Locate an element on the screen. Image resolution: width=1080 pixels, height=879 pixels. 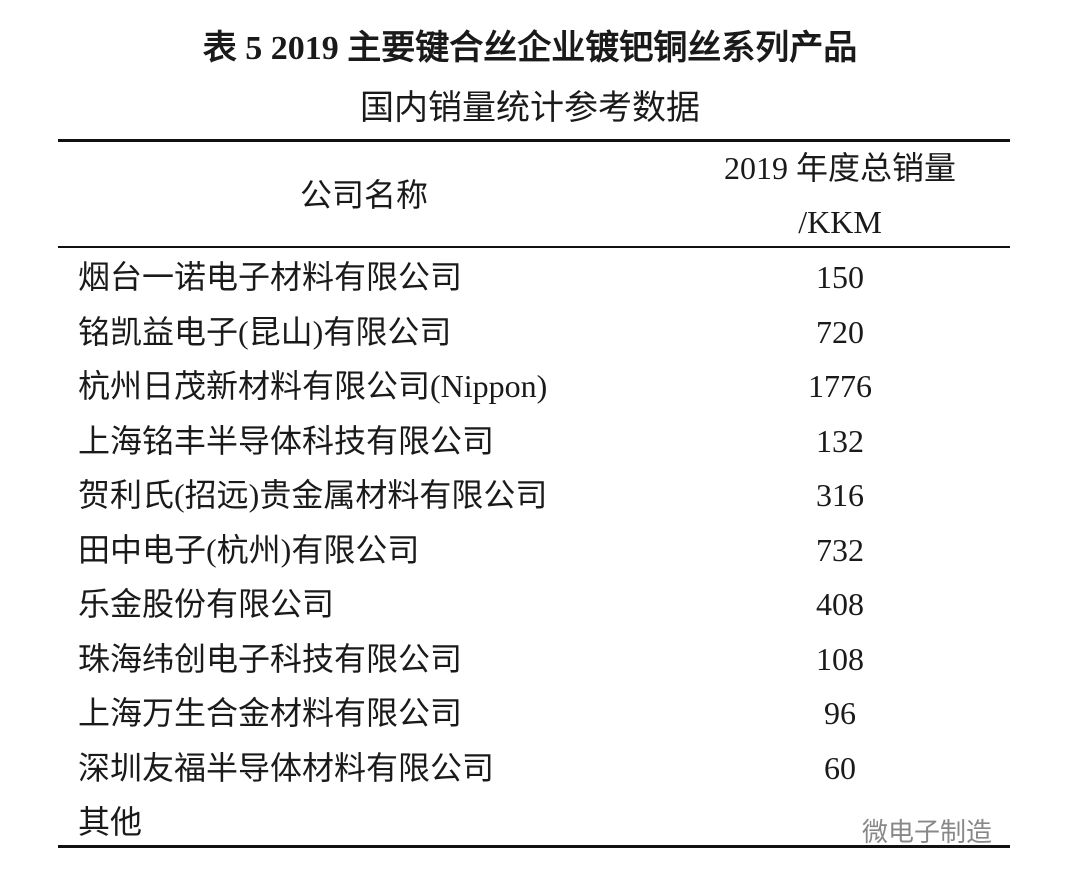
sales-value: 316 is located at coordinates (840, 495).